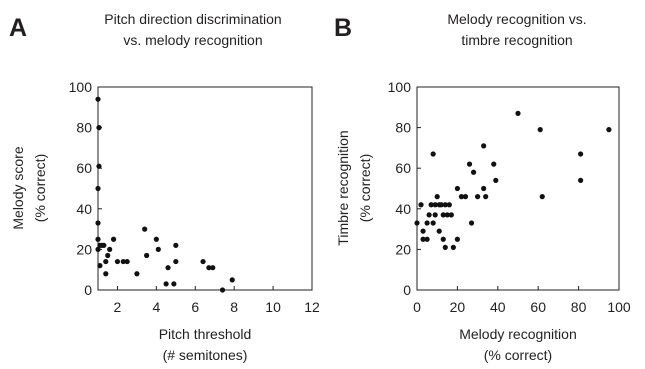 The width and height of the screenshot is (645, 369). What do you see at coordinates (312, 307) in the screenshot?
I see `panel-a-x-tick-label: 12` at bounding box center [312, 307].